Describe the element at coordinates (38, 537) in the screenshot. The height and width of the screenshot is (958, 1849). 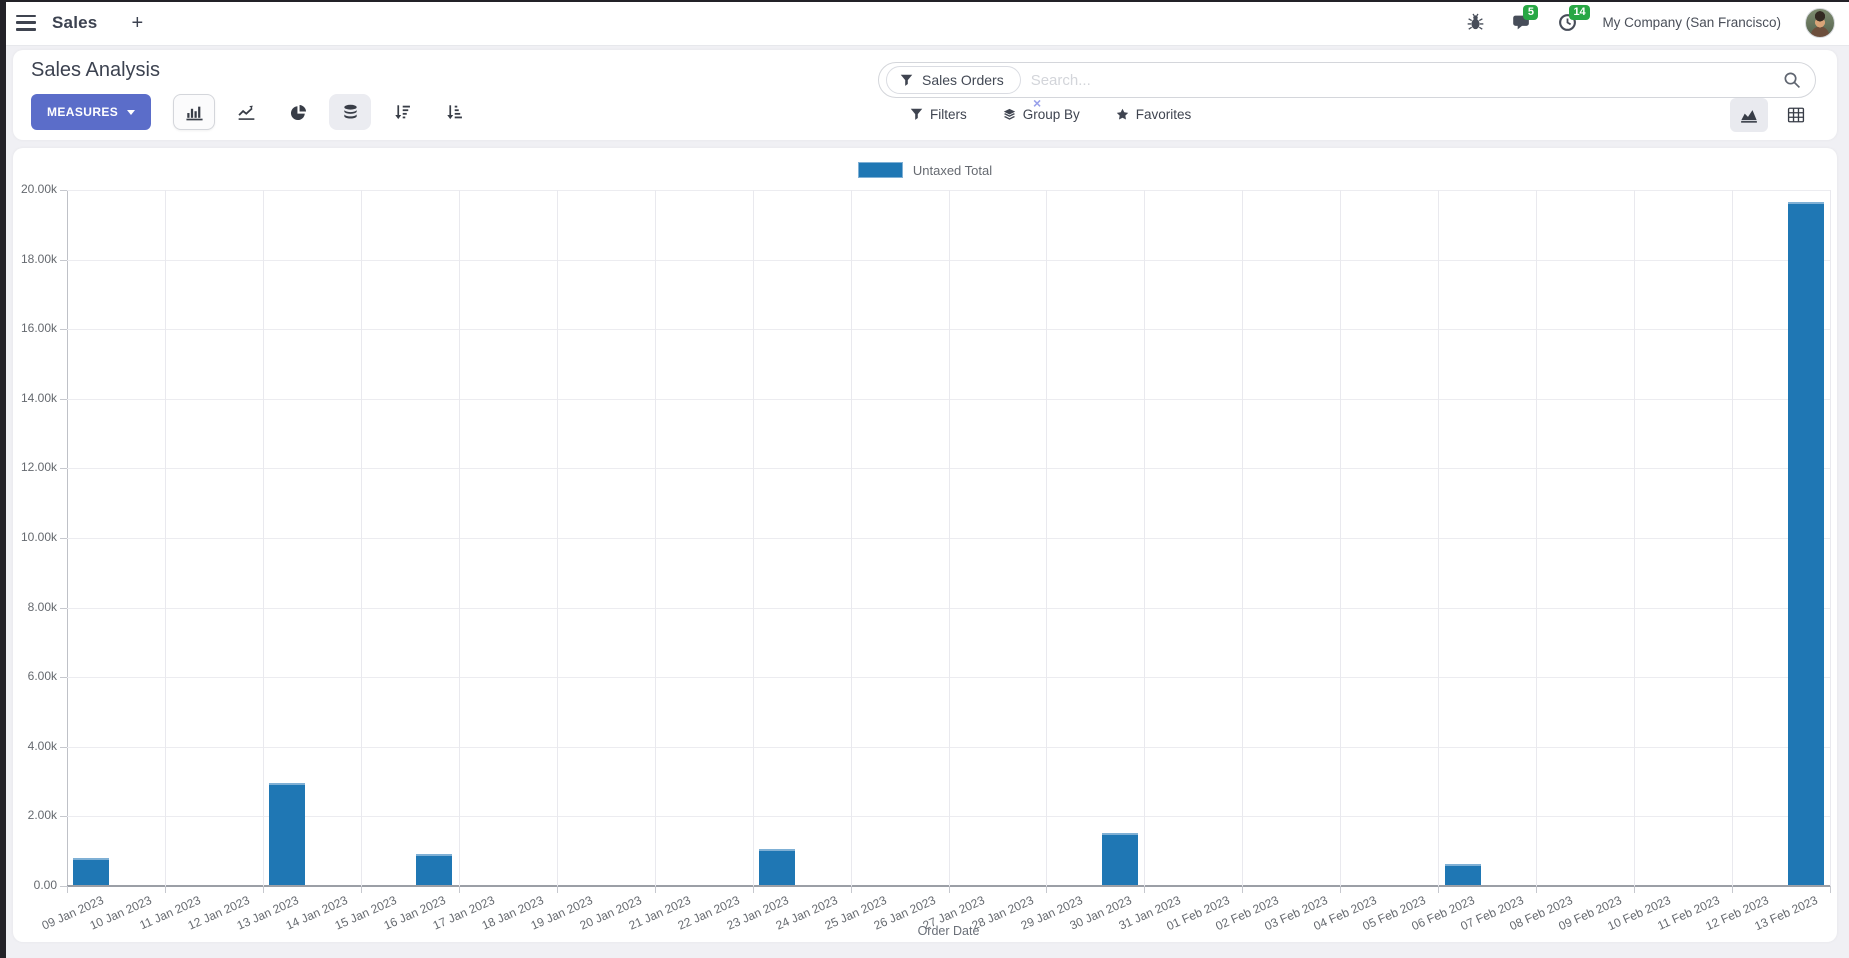
I see `y-axis-label: 10.00k` at that location.